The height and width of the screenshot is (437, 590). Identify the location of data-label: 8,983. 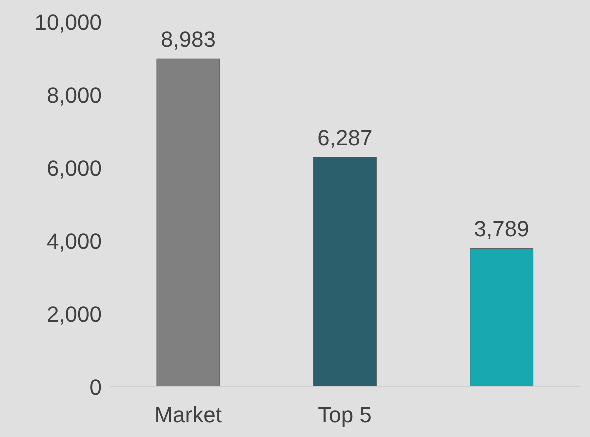
(188, 39).